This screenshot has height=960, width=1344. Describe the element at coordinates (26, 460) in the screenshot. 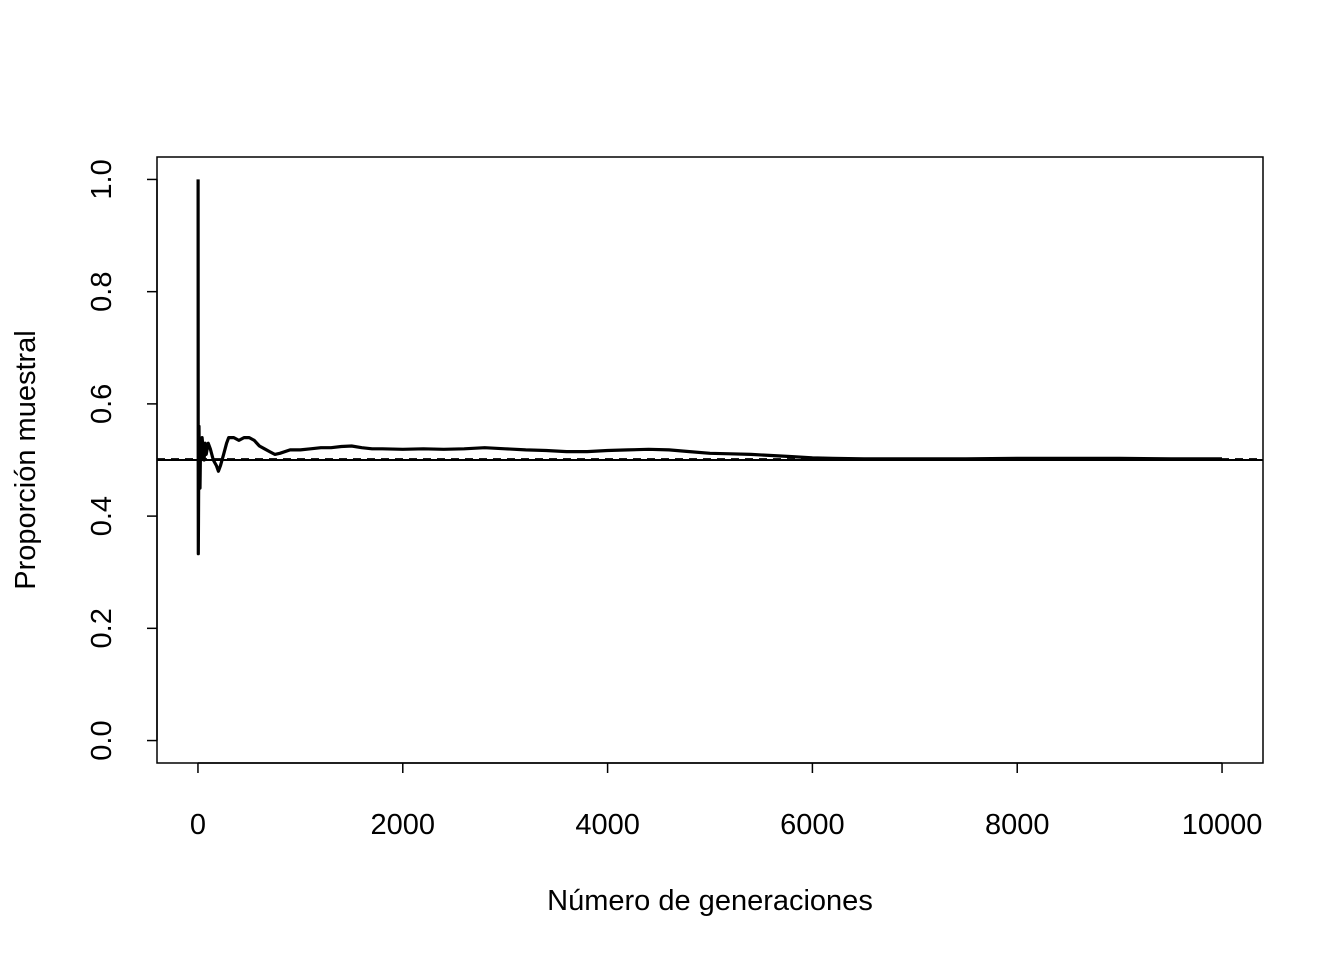

I see `y-axis-title: Proporción muestral` at that location.